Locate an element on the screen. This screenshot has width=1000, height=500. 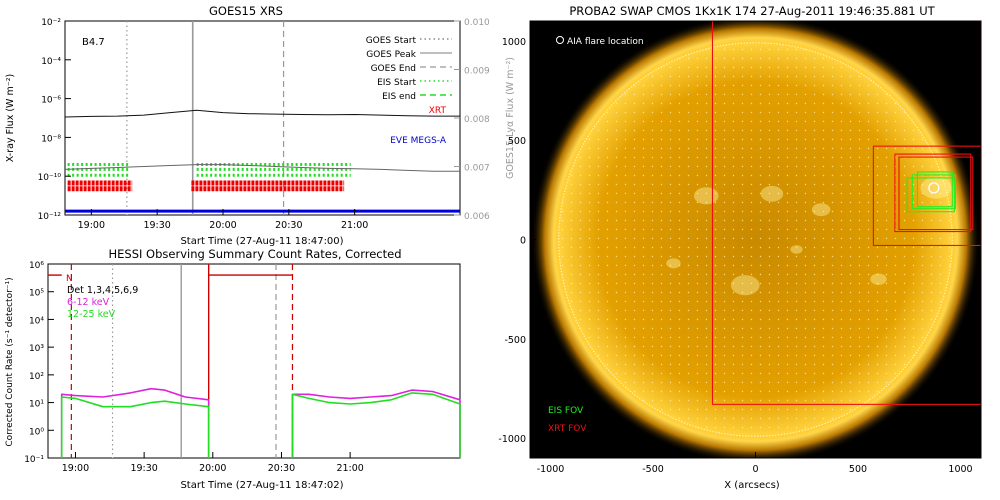
goes-instrument-bands is located at coordinates (209, 177).